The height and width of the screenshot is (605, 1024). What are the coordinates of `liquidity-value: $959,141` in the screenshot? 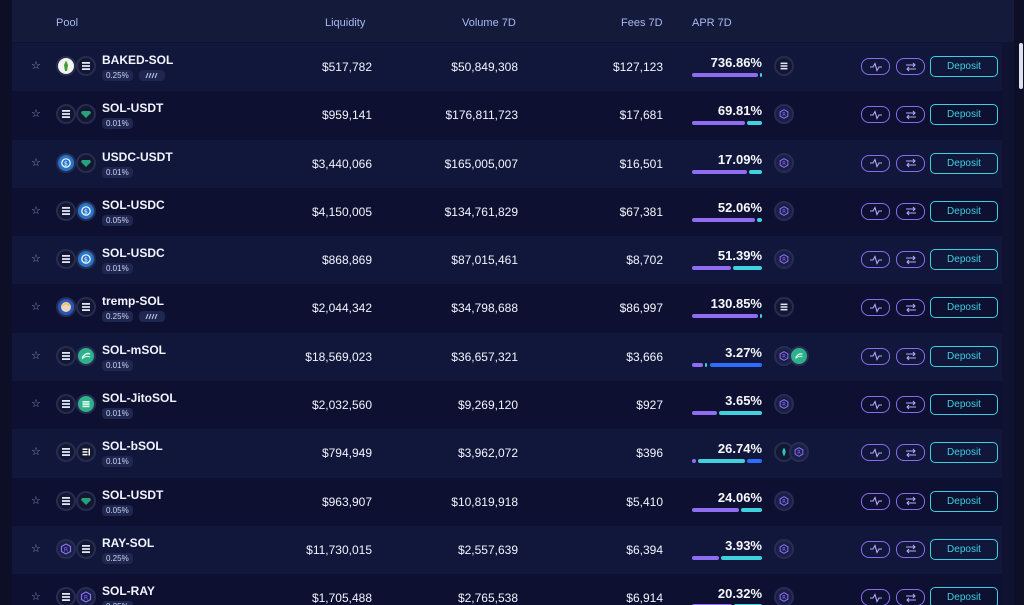 It's located at (346, 115).